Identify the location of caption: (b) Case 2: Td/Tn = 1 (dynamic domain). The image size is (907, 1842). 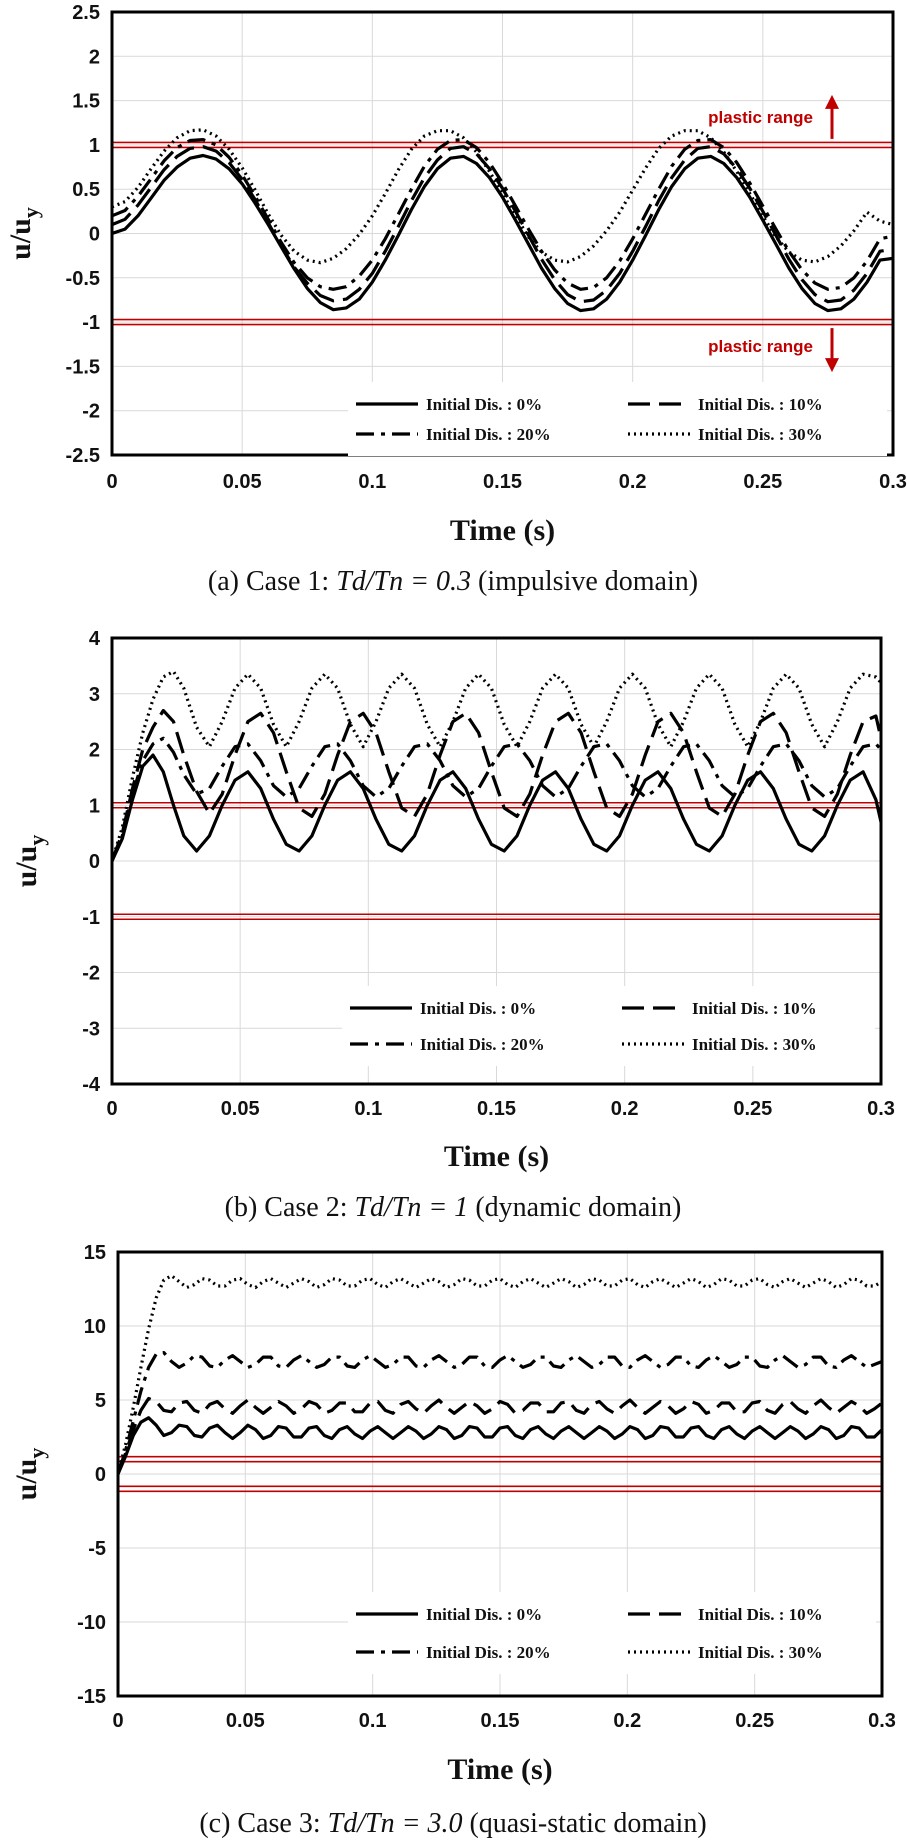
(453, 1207).